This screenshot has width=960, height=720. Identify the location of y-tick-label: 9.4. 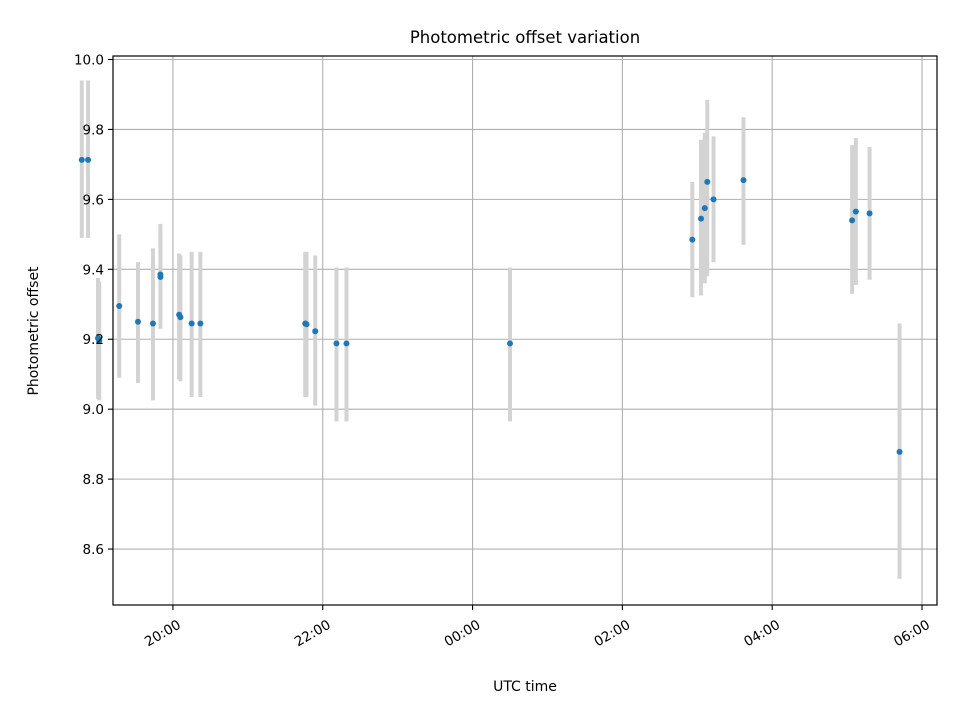
(93, 270).